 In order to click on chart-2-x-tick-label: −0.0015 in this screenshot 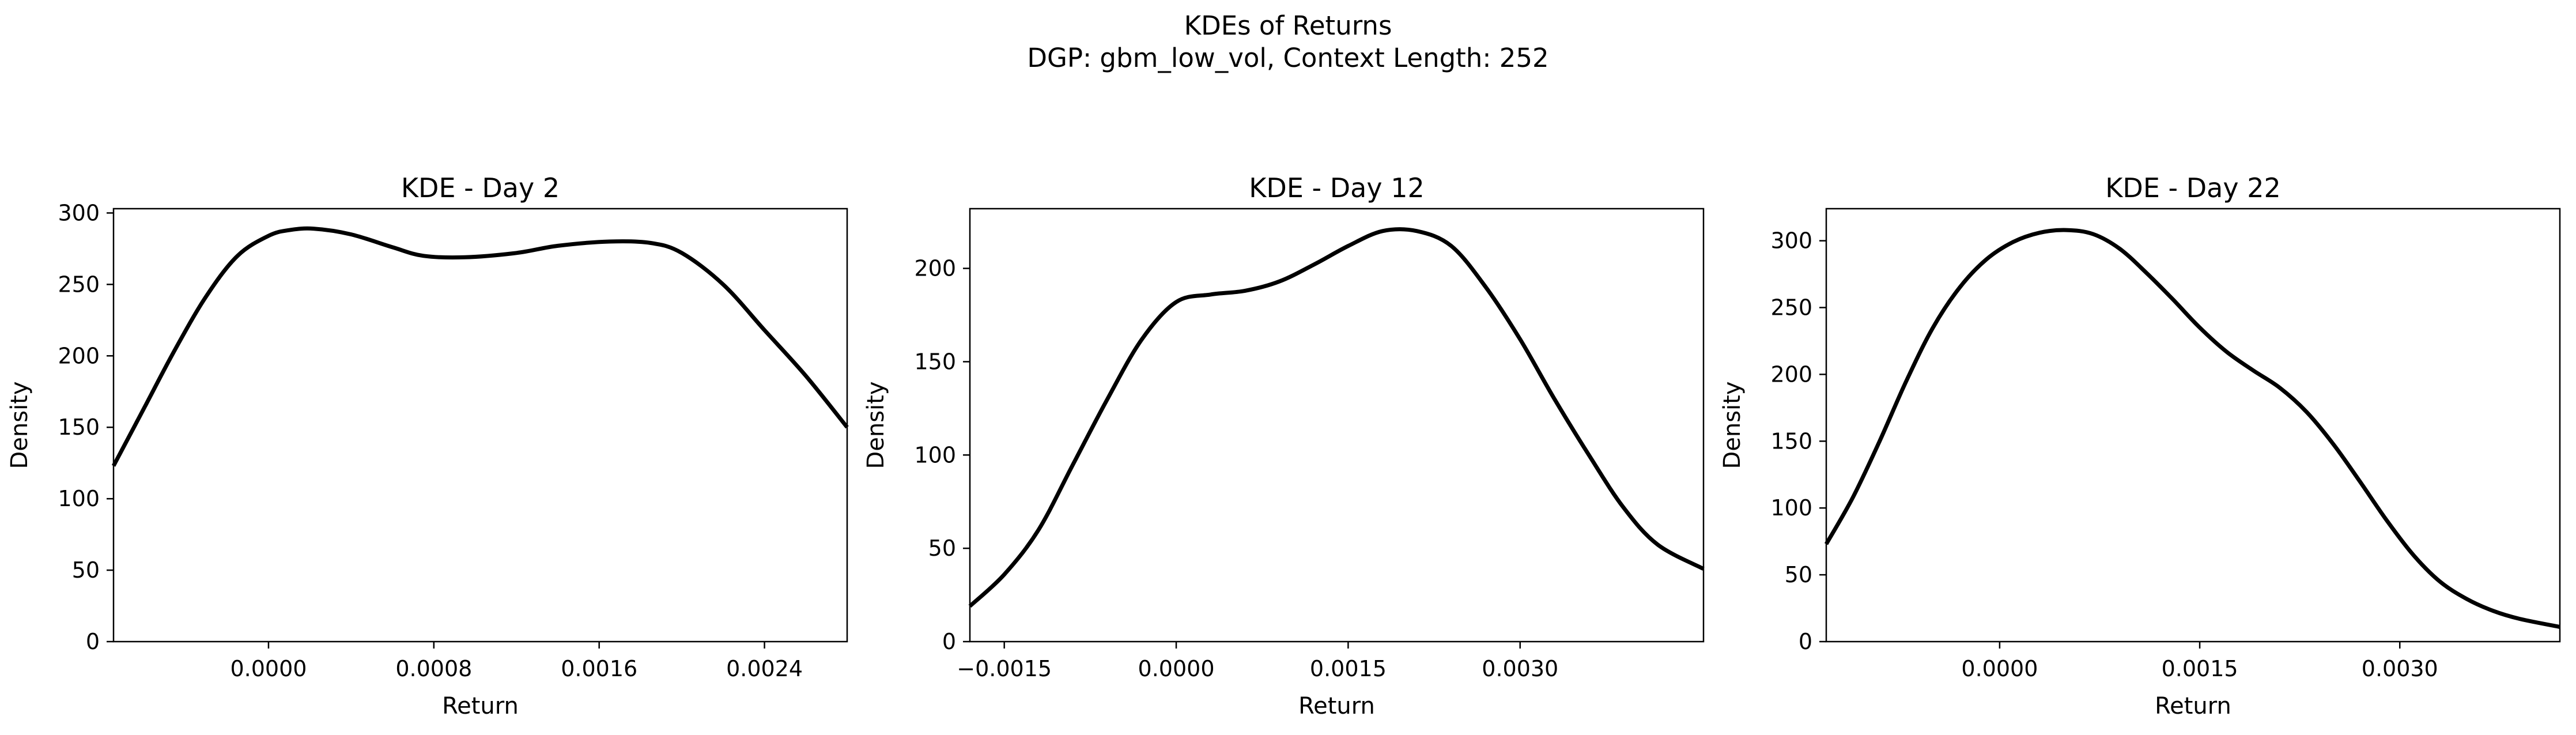, I will do `click(1004, 668)`.